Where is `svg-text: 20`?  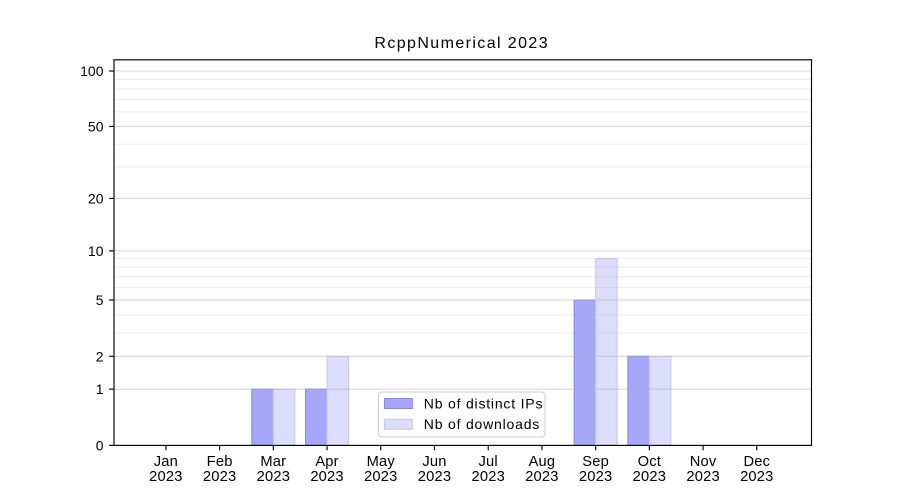 svg-text: 20 is located at coordinates (96, 198).